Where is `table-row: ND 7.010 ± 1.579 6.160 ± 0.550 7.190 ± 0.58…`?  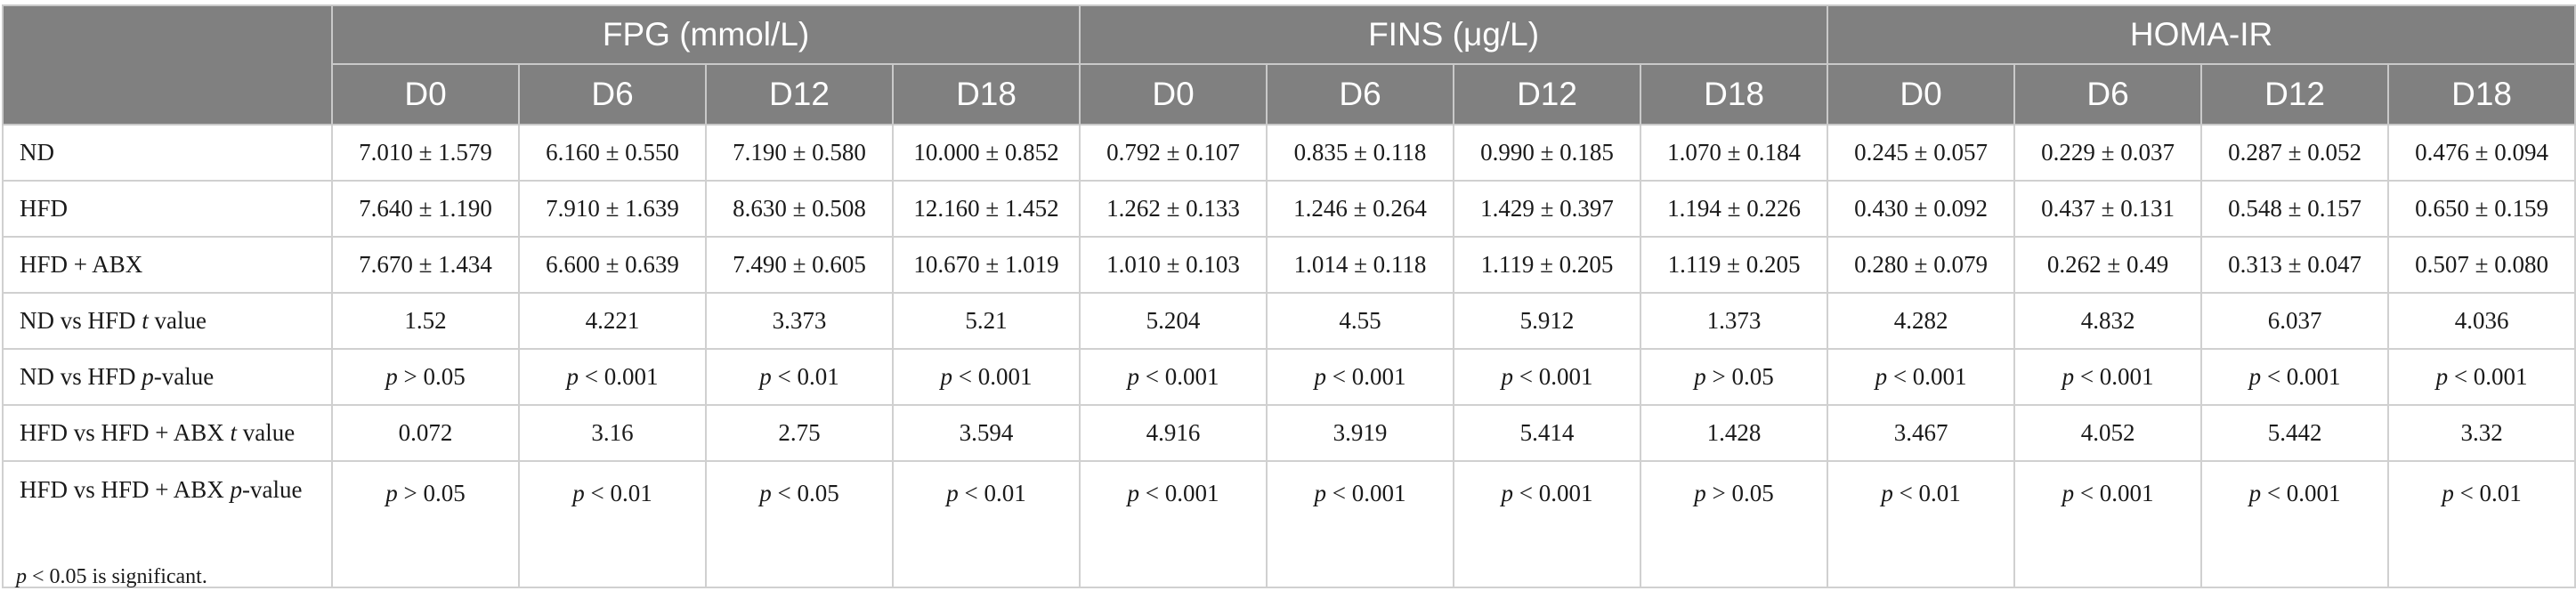 table-row: ND 7.010 ± 1.579 6.160 ± 0.550 7.190 ± 0.58… is located at coordinates (1289, 153).